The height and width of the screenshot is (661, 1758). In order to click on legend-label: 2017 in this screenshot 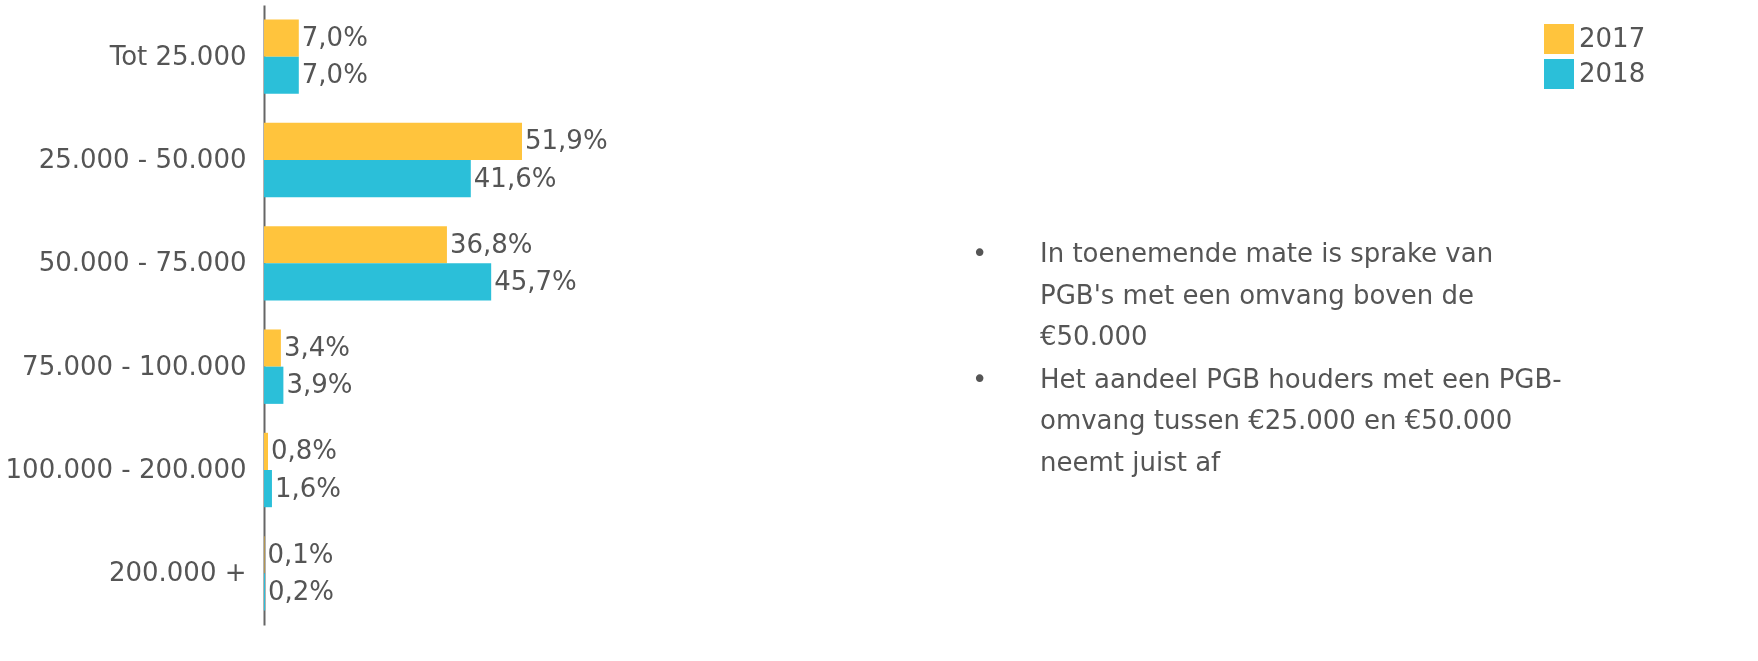, I will do `click(1612, 38)`.